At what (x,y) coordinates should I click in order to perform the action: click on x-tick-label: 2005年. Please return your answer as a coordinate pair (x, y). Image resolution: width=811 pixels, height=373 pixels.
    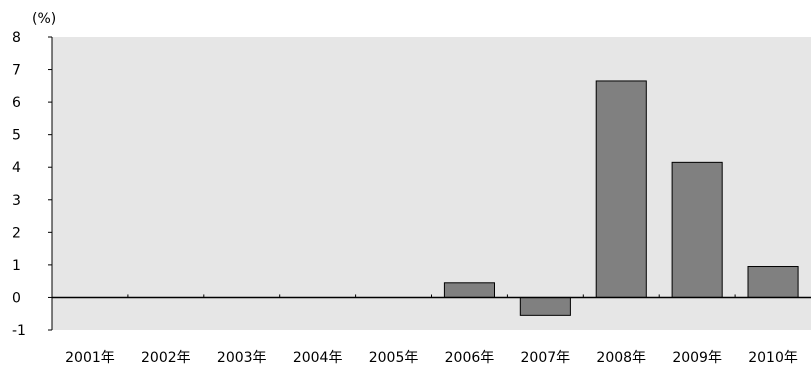
    Looking at the image, I should click on (394, 358).